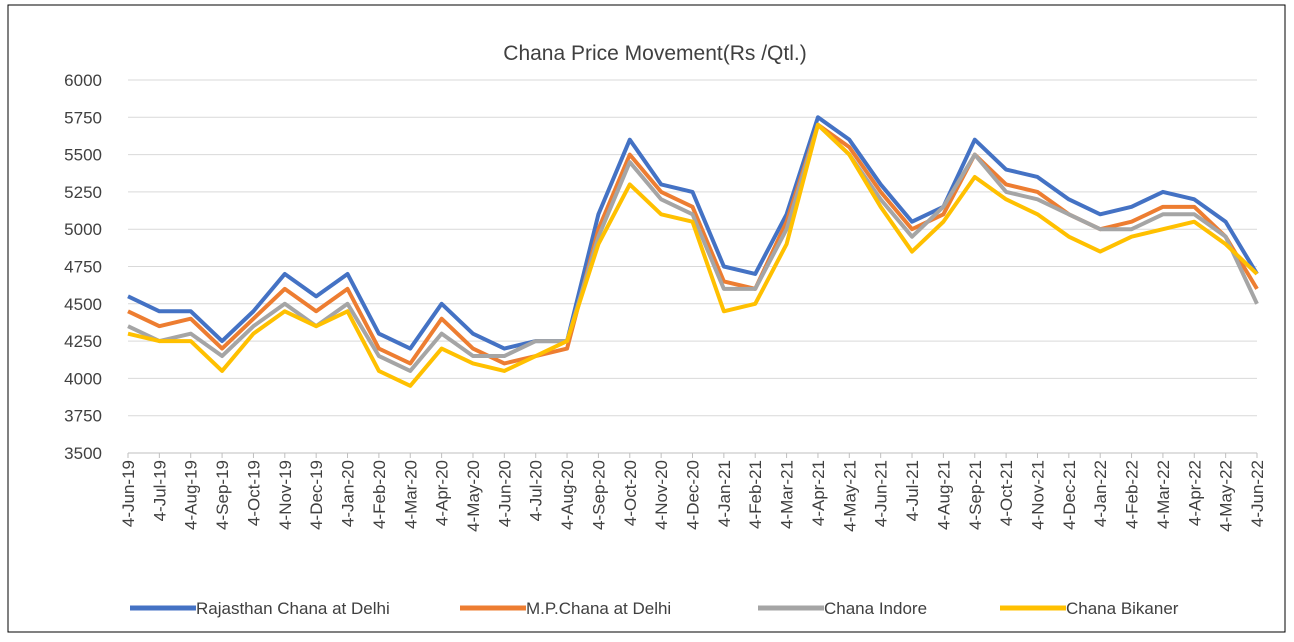 The image size is (1294, 642). What do you see at coordinates (83, 341) in the screenshot?
I see `y-tick-label: 4250` at bounding box center [83, 341].